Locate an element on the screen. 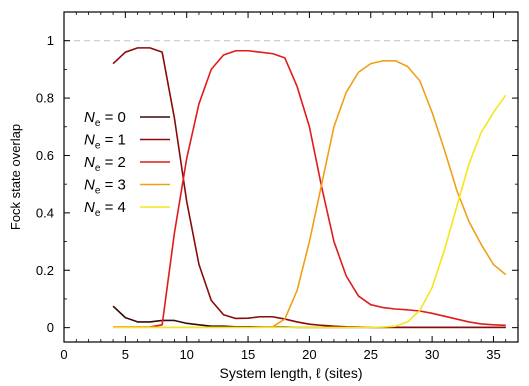 This screenshot has height=386, width=529. y-tick-label: 0 is located at coordinates (50, 327).